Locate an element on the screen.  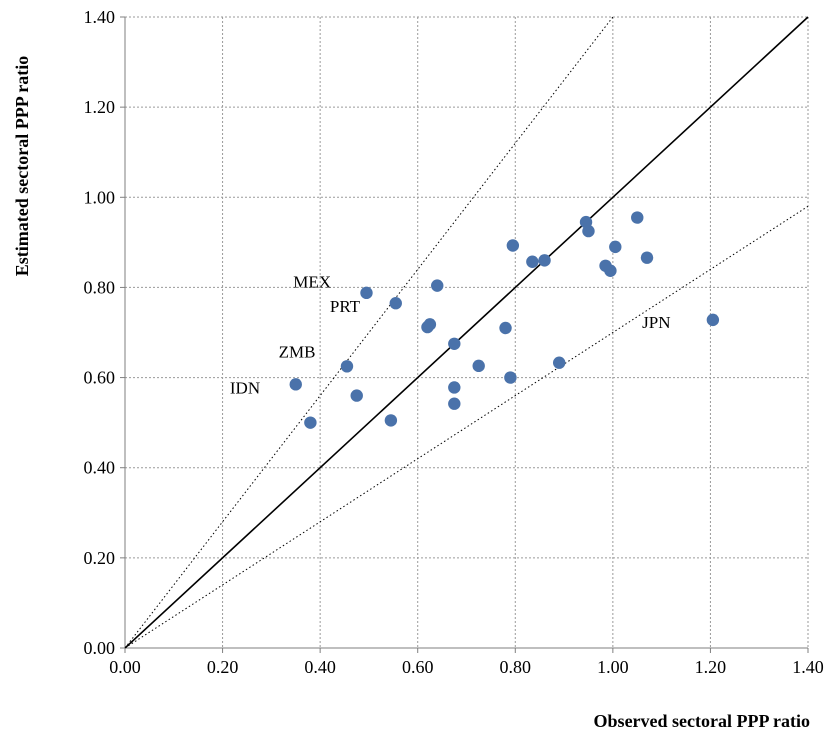
y-tick-label: 0.60 is located at coordinates (100, 378).